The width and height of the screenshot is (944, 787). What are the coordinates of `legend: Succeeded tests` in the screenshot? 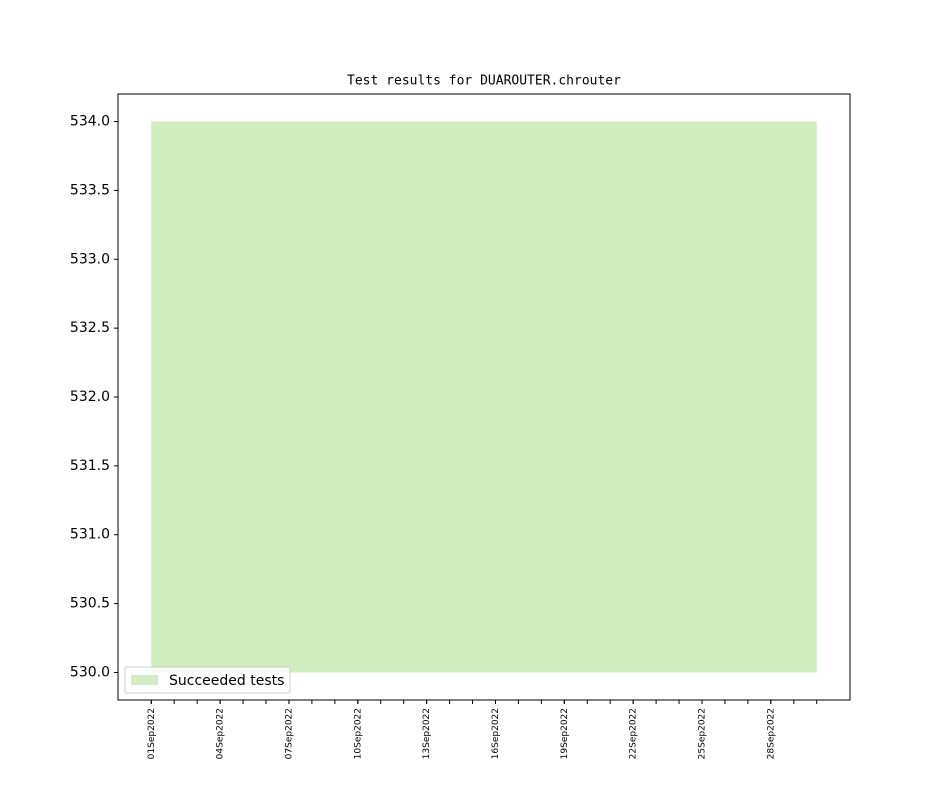 It's located at (207, 680).